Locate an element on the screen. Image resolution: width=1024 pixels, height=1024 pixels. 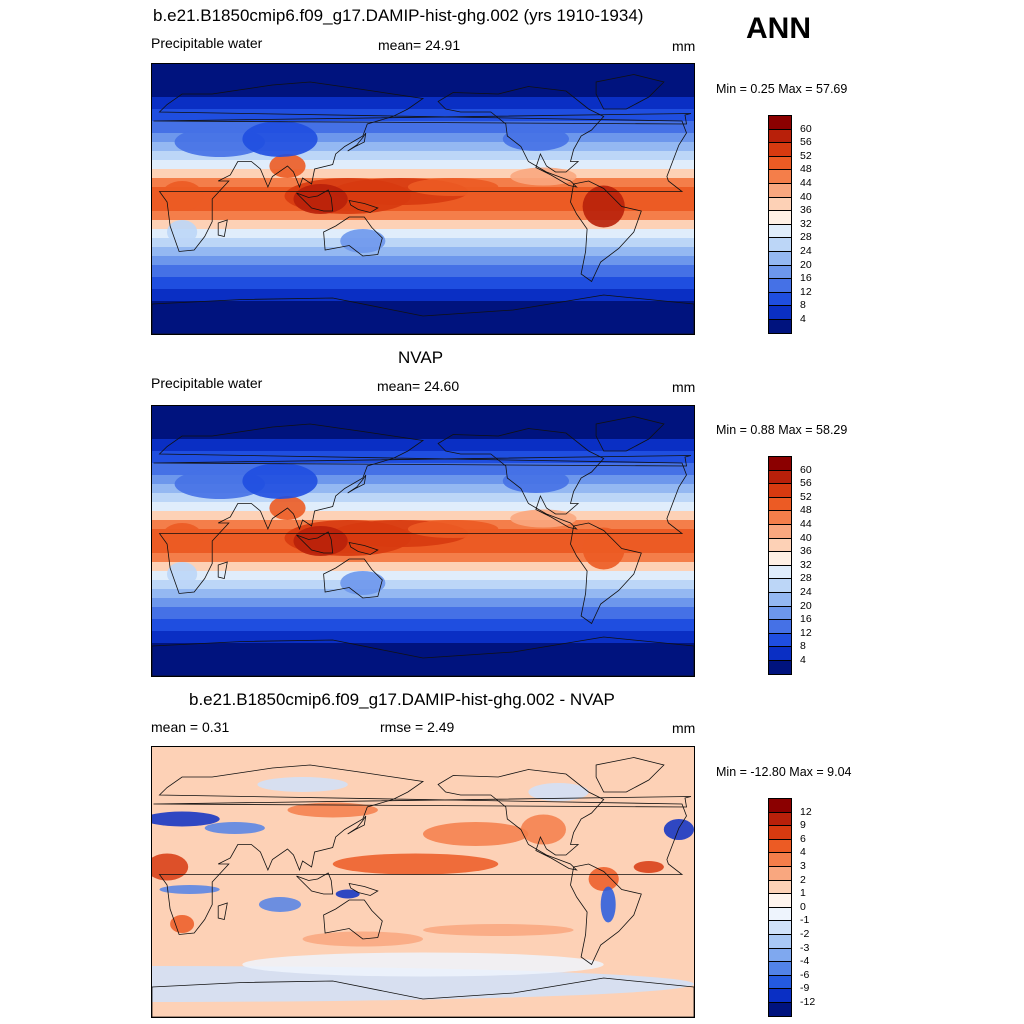
panel-2-title: NVAP is located at coordinates (421, 357).